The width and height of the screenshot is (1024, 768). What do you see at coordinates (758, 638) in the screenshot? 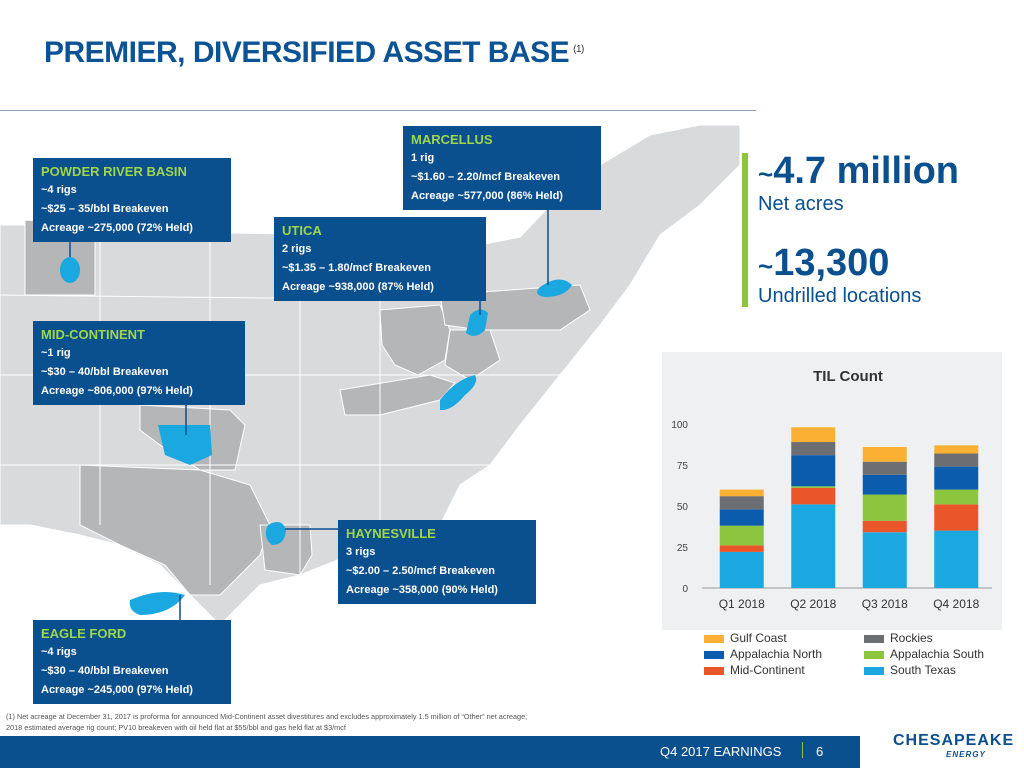
I see `legend-label: Gulf Coast` at bounding box center [758, 638].